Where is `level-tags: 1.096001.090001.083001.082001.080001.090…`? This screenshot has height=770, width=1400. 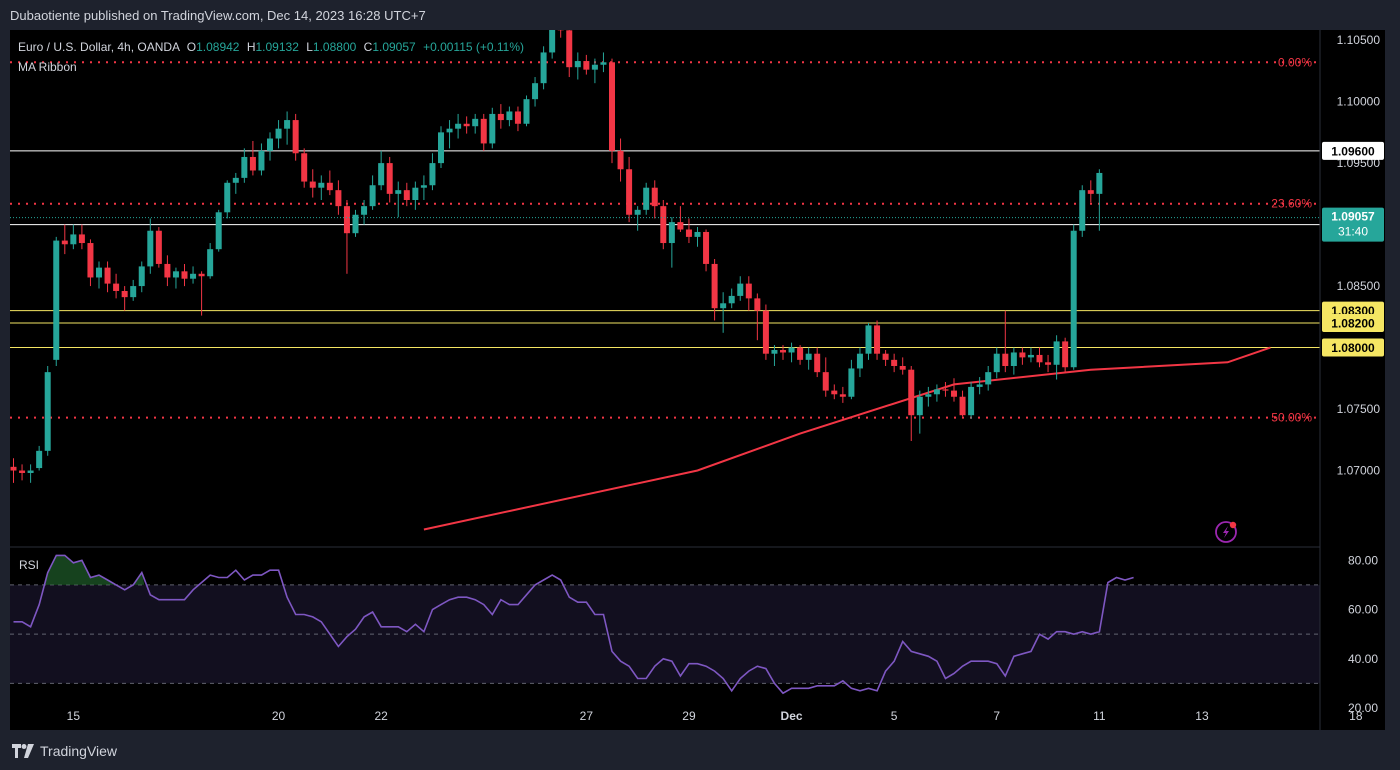 level-tags: 1.096001.090001.083001.082001.080001.090… is located at coordinates (1353, 249).